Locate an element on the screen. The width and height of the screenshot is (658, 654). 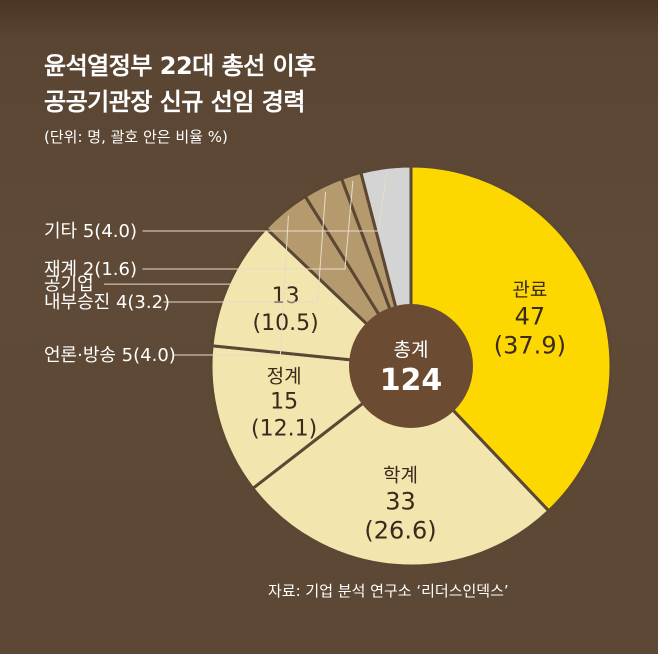
slice-2-label-line-1: 학계 is located at coordinates (400, 475).